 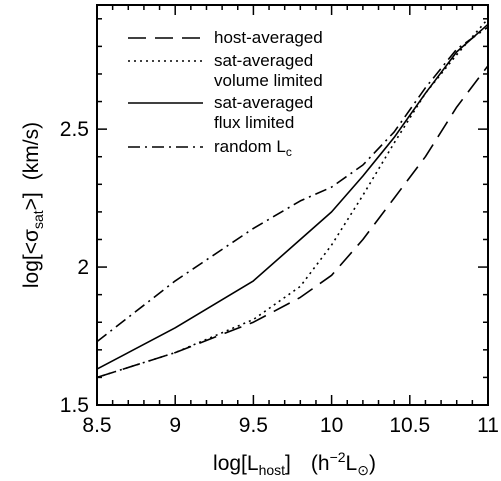 I want to click on y-label-close: >], so click(x=31, y=201).